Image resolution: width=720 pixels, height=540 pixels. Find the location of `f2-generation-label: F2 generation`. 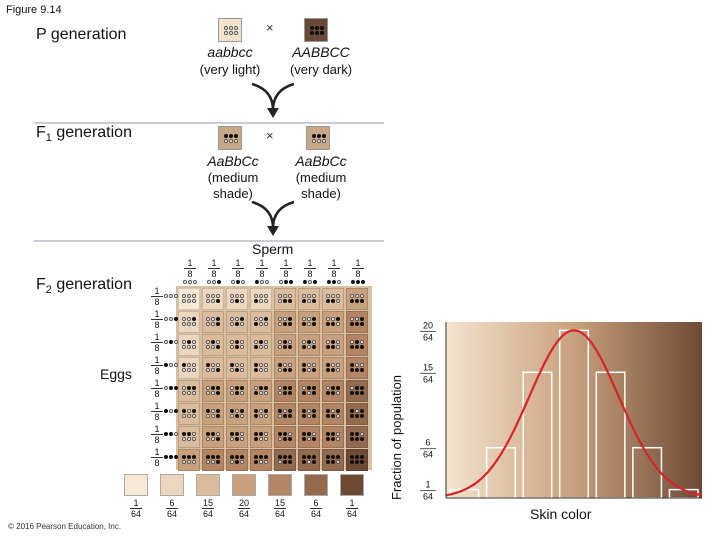

f2-generation-label: F2 generation is located at coordinates (84, 286).